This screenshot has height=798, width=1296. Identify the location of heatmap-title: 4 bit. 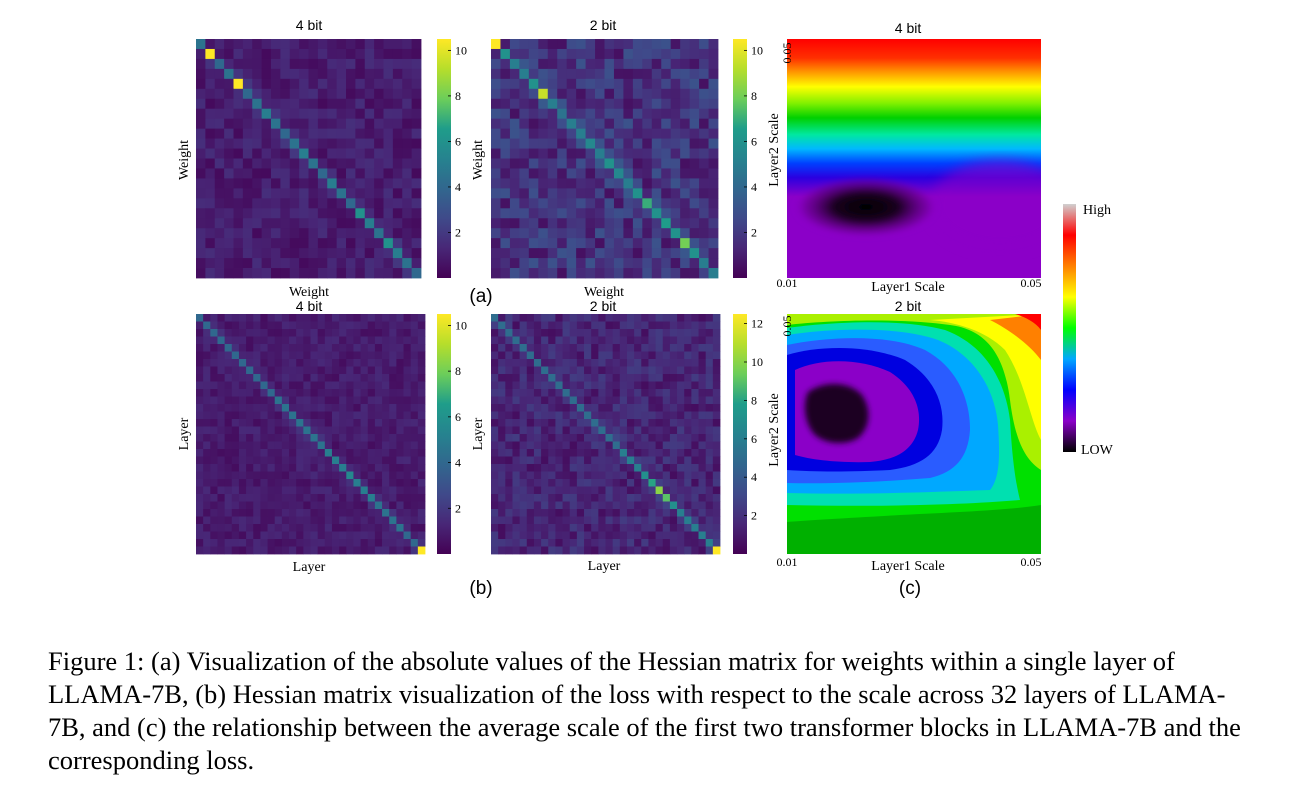
(309, 306).